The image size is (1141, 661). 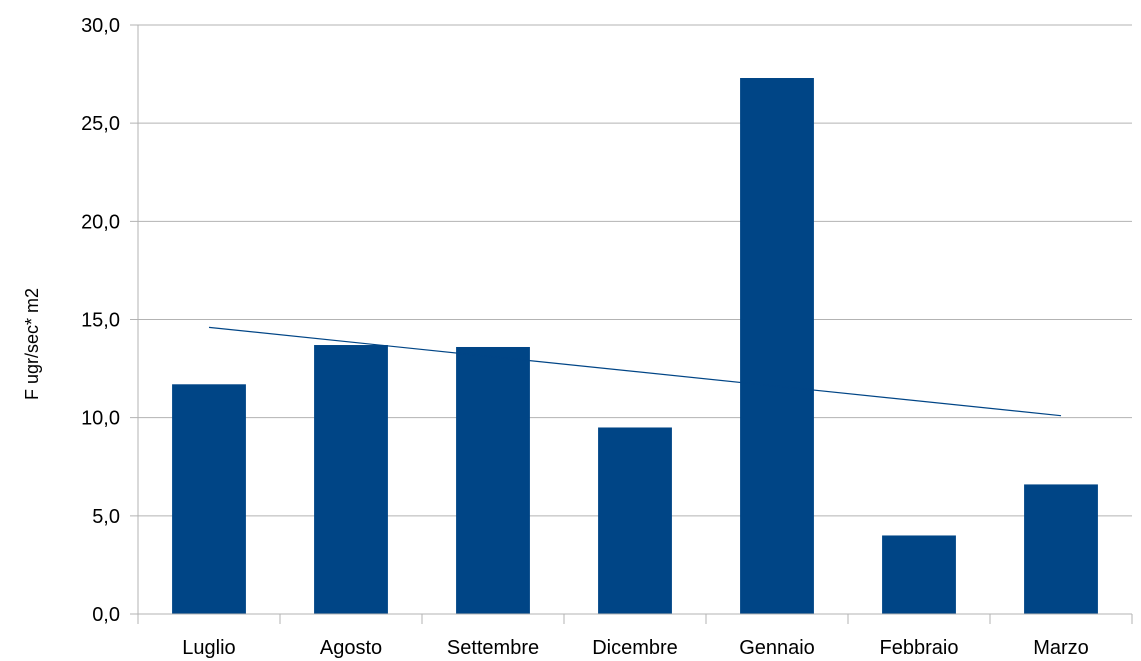 What do you see at coordinates (351, 648) in the screenshot?
I see `x-tick-label: Agosto` at bounding box center [351, 648].